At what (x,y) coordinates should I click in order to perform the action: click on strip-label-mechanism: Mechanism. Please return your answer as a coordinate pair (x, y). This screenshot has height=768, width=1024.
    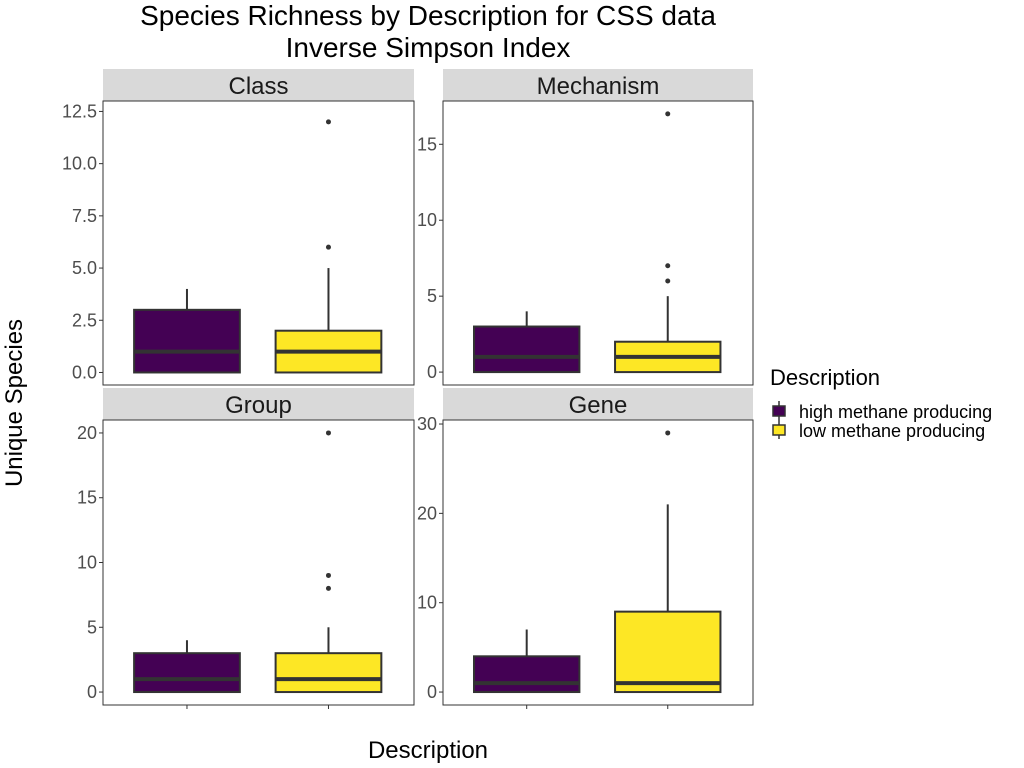
    Looking at the image, I should click on (598, 86).